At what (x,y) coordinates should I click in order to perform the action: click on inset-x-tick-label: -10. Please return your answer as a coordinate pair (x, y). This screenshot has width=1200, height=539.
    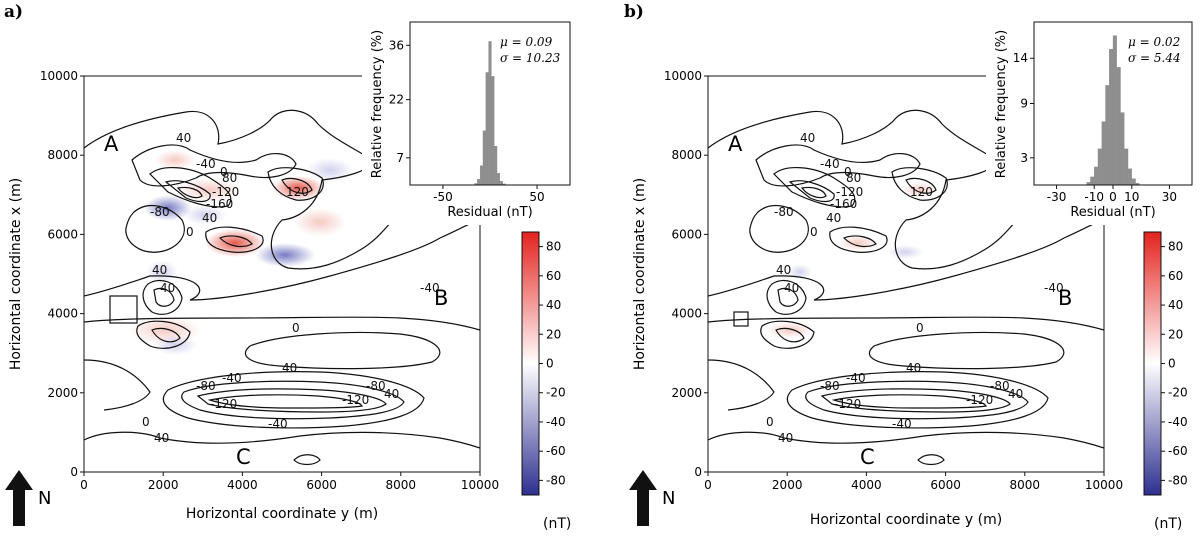
    Looking at the image, I should click on (1094, 197).